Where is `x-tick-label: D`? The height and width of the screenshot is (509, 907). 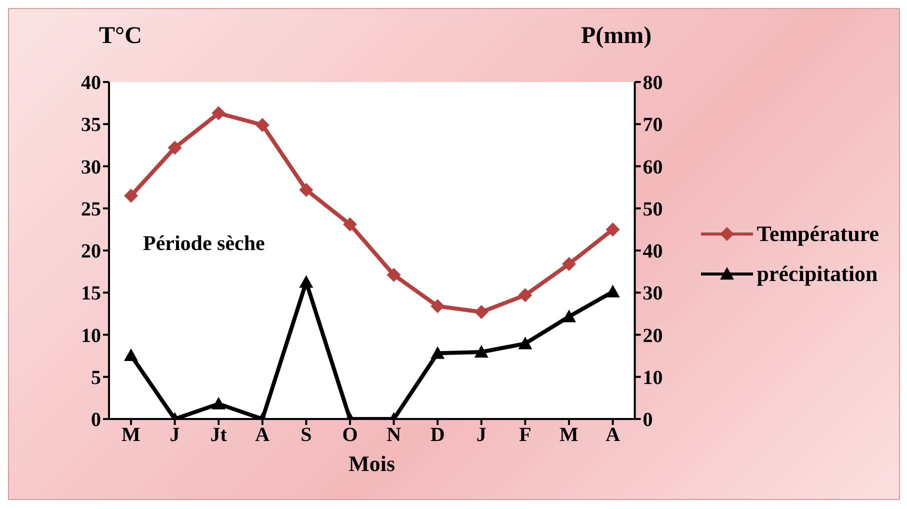 x-tick-label: D is located at coordinates (437, 435).